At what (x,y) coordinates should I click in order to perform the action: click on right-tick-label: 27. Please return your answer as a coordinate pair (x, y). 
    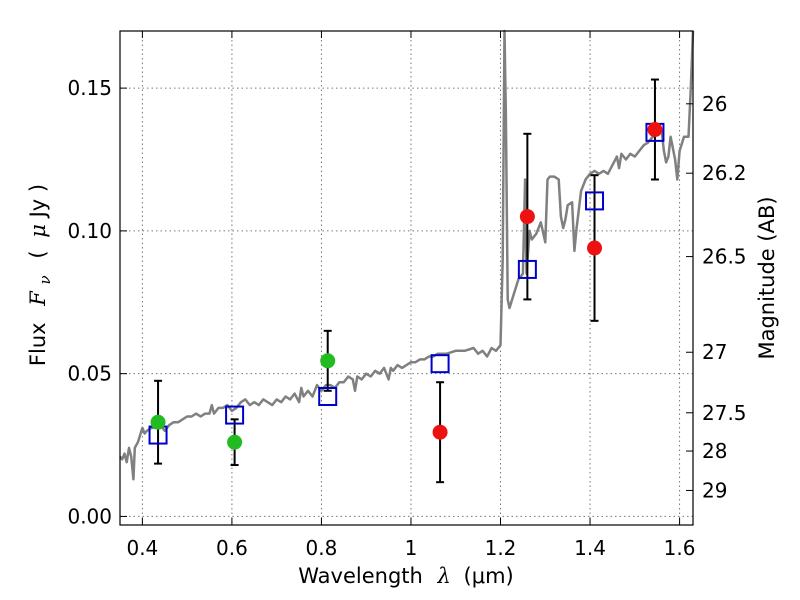
    Looking at the image, I should click on (714, 352).